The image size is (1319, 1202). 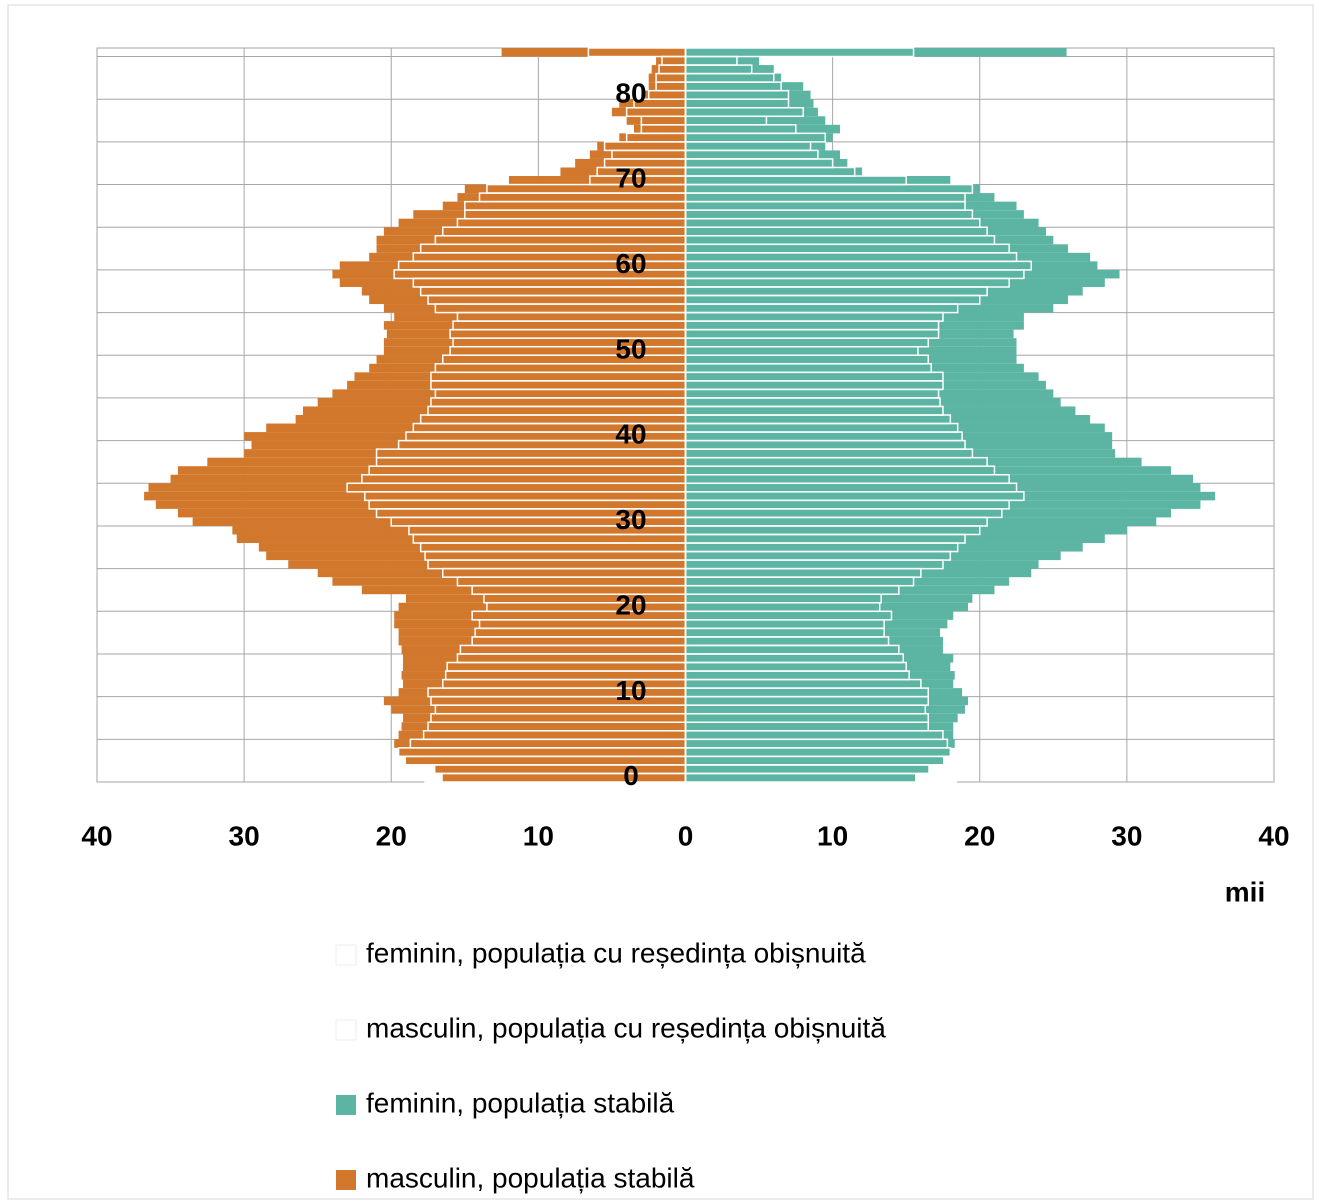 What do you see at coordinates (244, 835) in the screenshot?
I see `x-tick-label: 30` at bounding box center [244, 835].